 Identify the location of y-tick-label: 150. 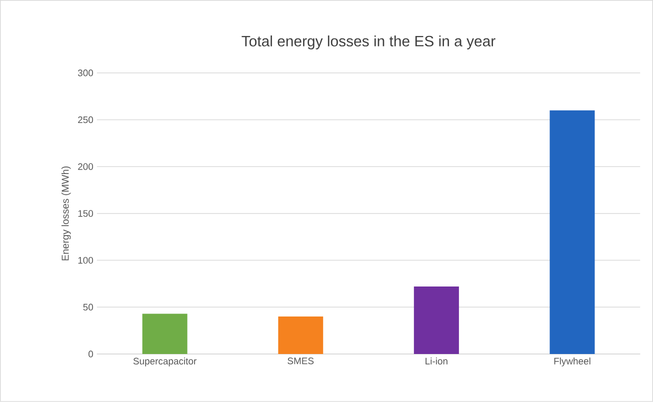
(86, 213).